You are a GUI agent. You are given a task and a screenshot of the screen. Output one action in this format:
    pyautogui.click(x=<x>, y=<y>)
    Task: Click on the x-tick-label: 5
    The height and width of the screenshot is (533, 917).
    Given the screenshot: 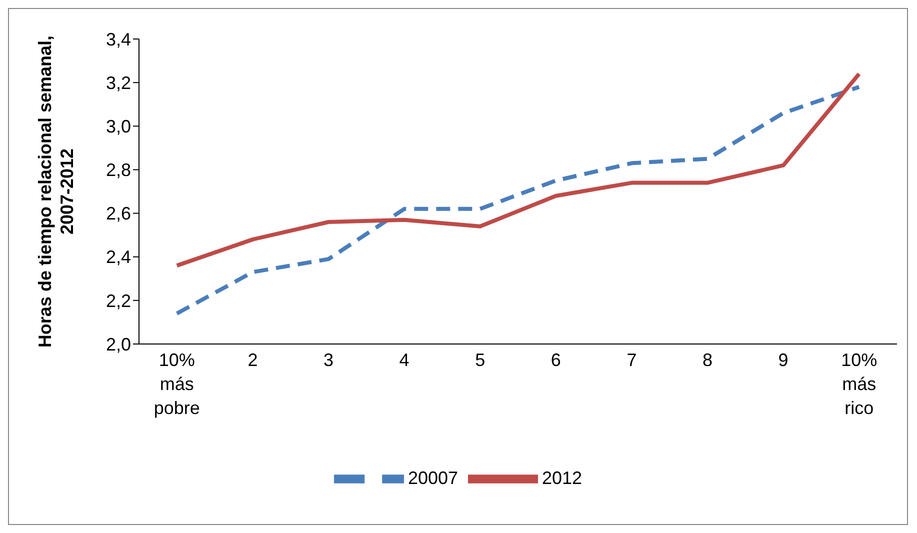 What is the action you would take?
    pyautogui.click(x=480, y=360)
    